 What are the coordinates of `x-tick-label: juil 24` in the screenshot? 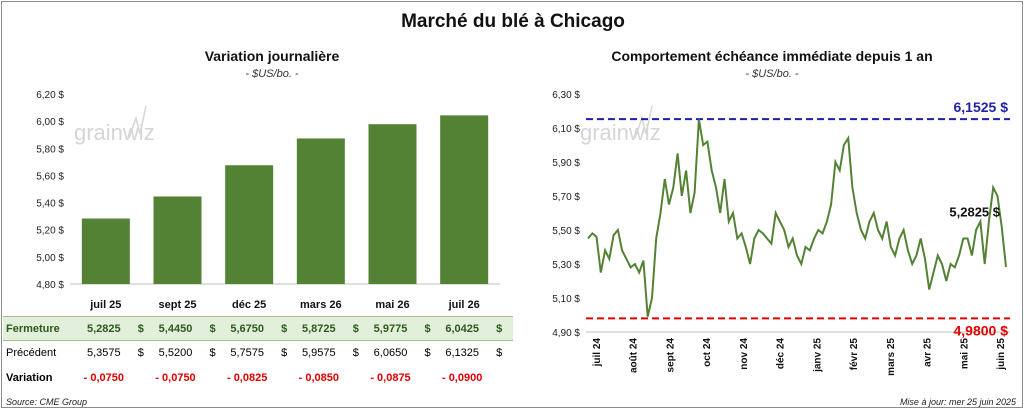 It's located at (597, 353).